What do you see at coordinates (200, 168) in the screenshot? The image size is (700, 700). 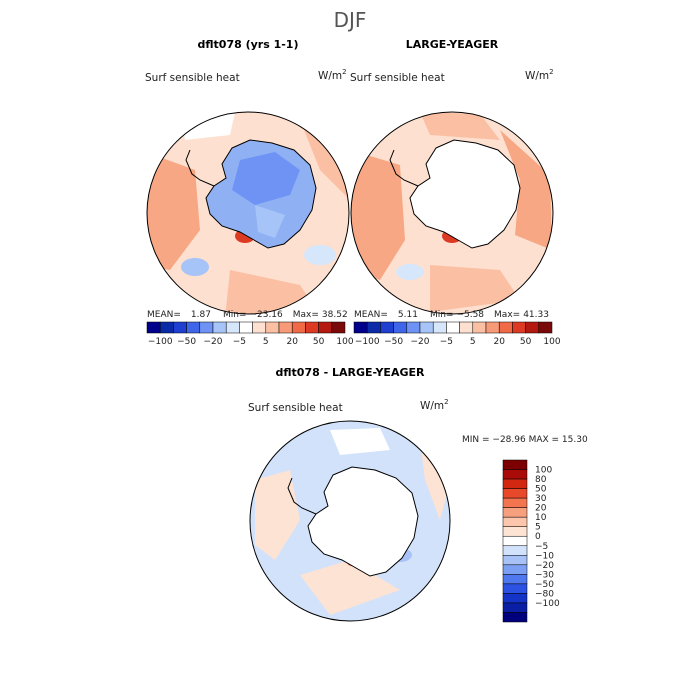 I see `peninsula-model` at bounding box center [200, 168].